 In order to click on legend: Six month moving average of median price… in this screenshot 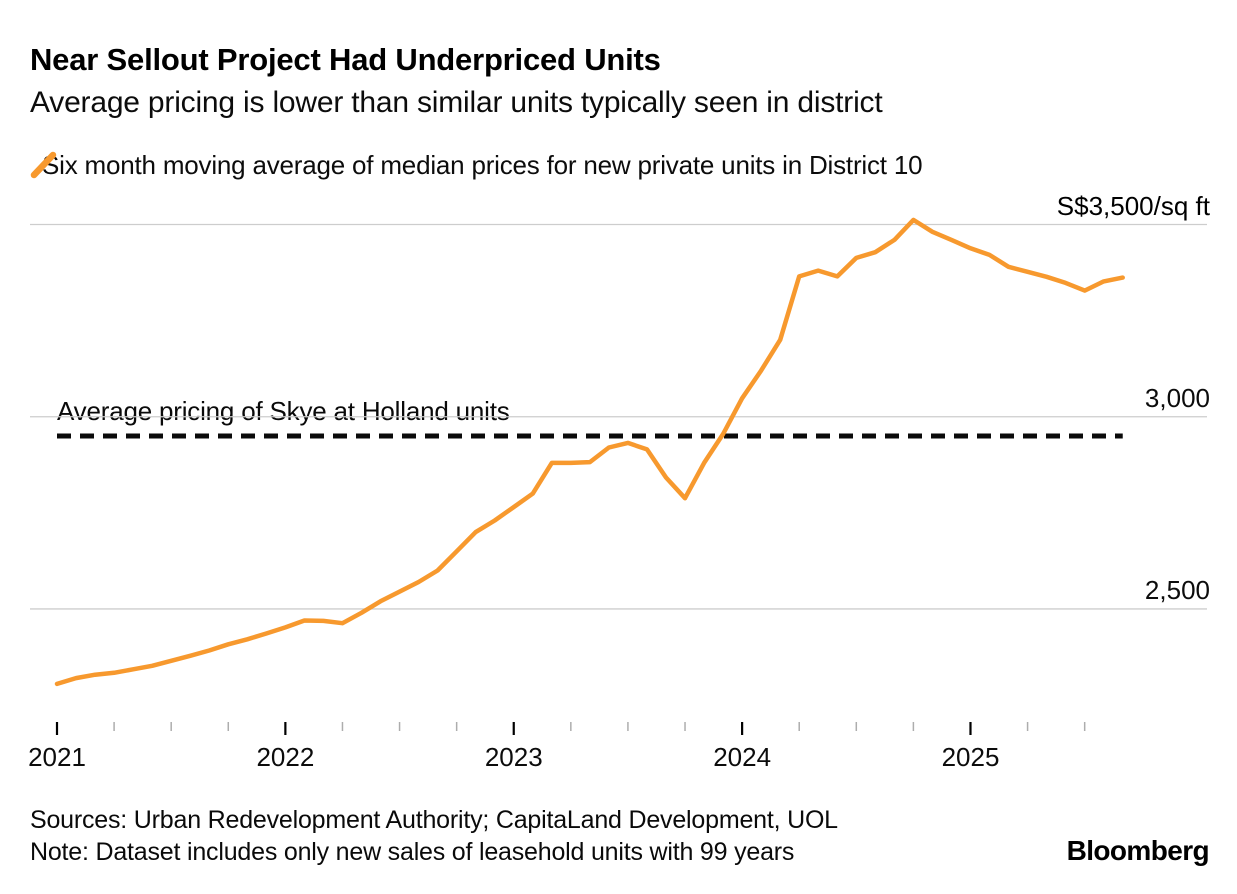, I will do `click(476, 165)`.